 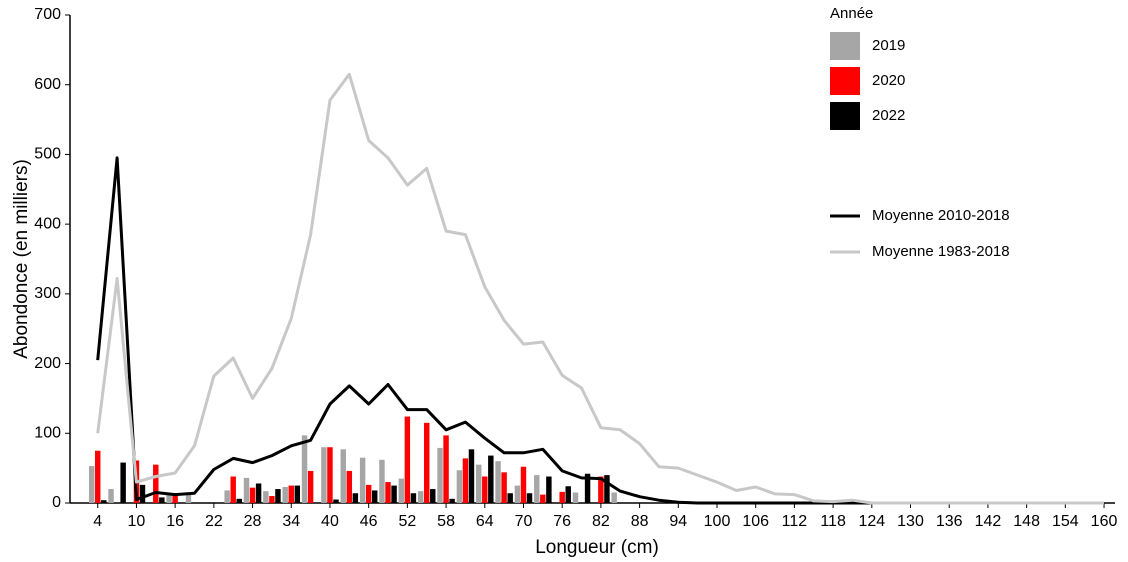 I want to click on y-tick-label: 600, so click(x=47, y=84).